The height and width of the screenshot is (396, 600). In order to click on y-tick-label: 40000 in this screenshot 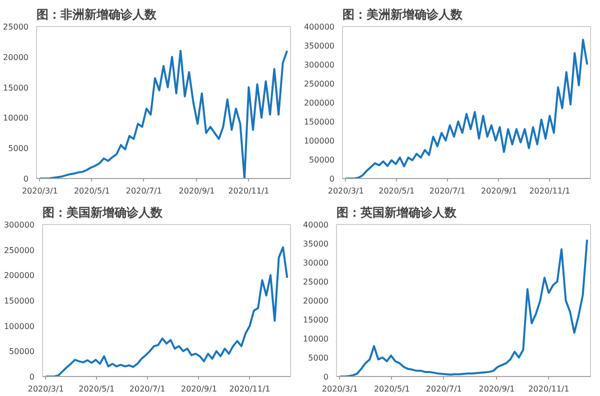, I will do `click(316, 225)`.